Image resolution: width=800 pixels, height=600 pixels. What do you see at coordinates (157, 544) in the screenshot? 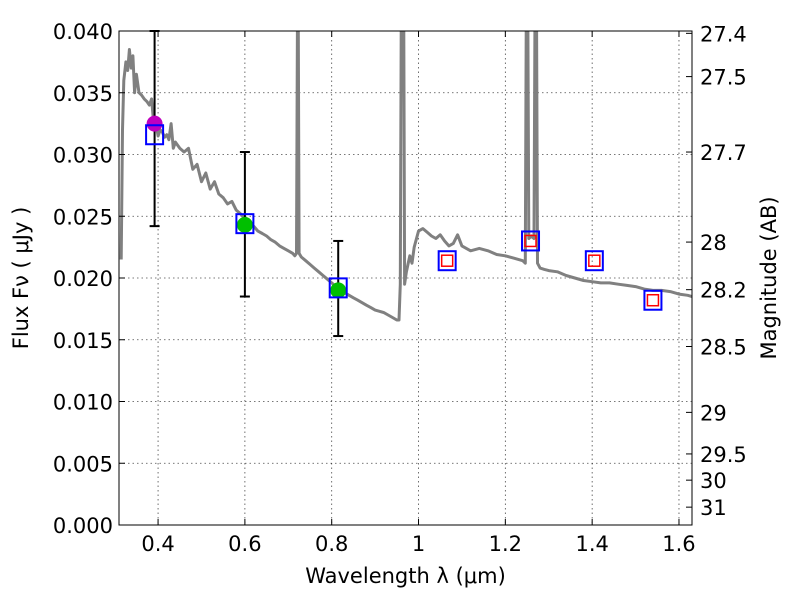
I see `x-tick-label: 0.4` at bounding box center [157, 544].